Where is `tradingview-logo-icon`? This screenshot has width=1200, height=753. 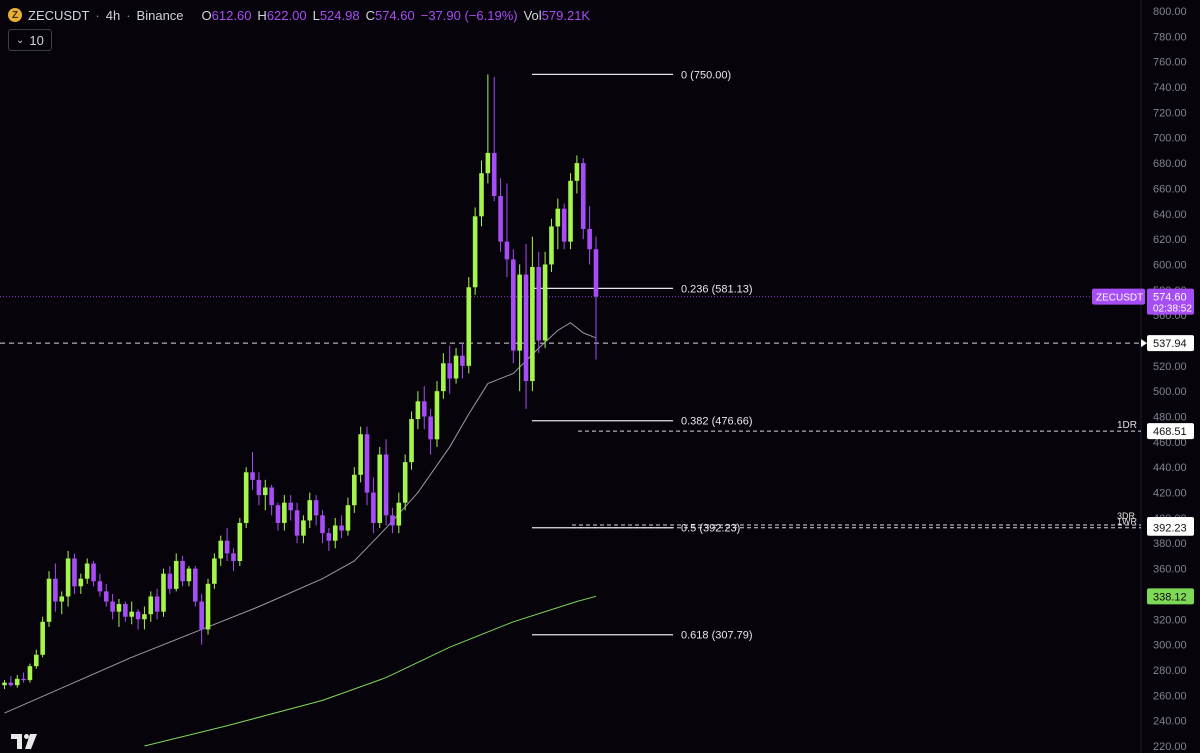 tradingview-logo-icon is located at coordinates (24, 741).